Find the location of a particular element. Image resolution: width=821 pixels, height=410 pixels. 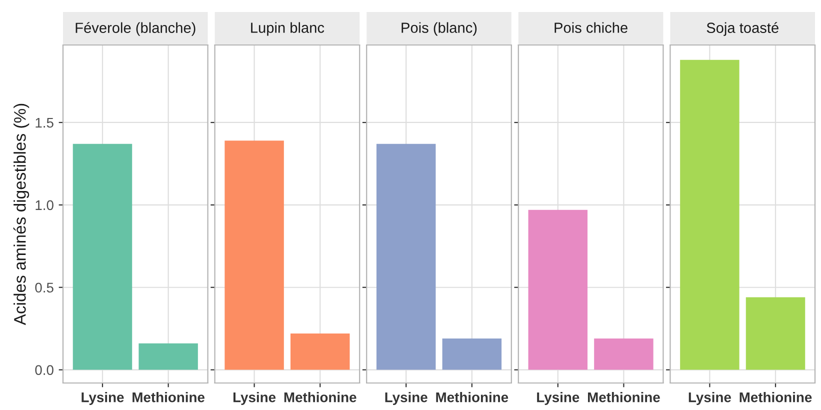

y-axis-title: Acides aminés digestibles (%) is located at coordinates (21, 215).